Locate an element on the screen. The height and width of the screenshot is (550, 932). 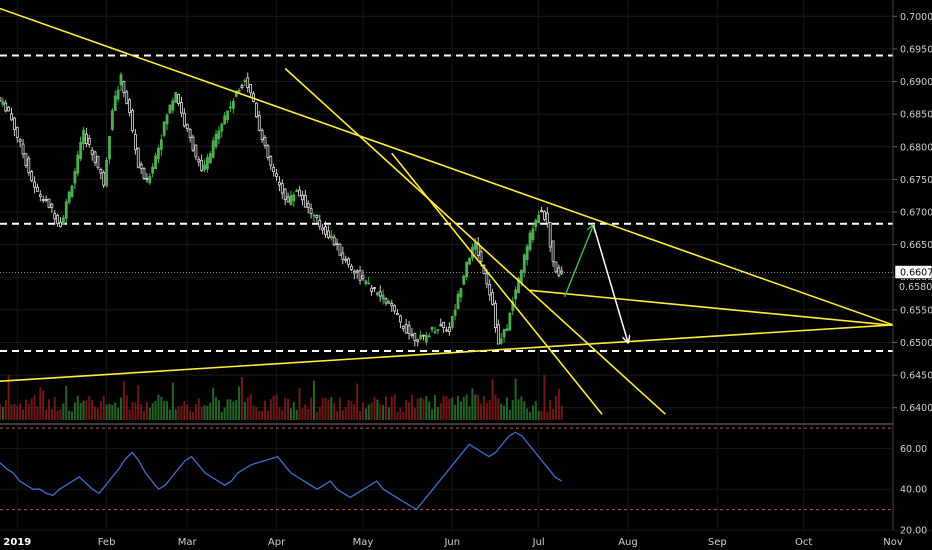
price-tick-label: 0.64000 is located at coordinates (916, 408).